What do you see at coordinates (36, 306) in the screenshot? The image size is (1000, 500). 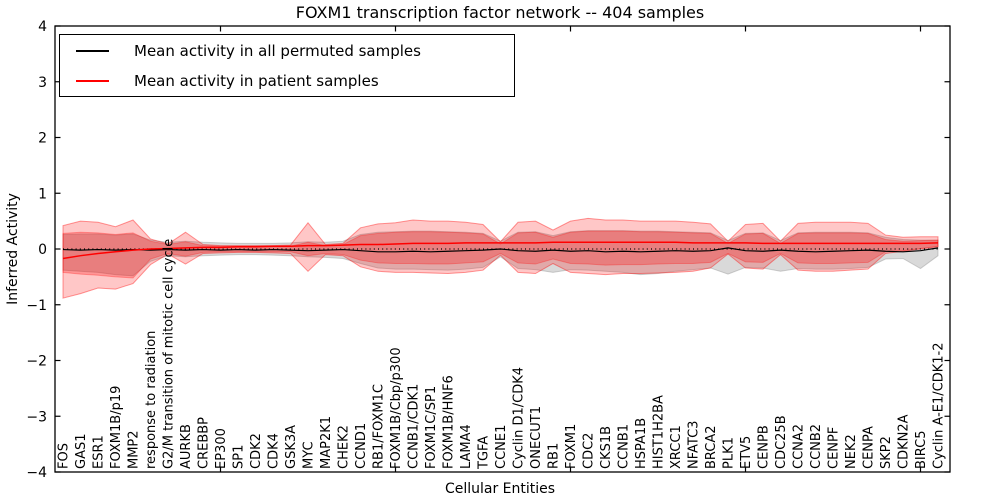 I see `y-tick-label: −1` at bounding box center [36, 306].